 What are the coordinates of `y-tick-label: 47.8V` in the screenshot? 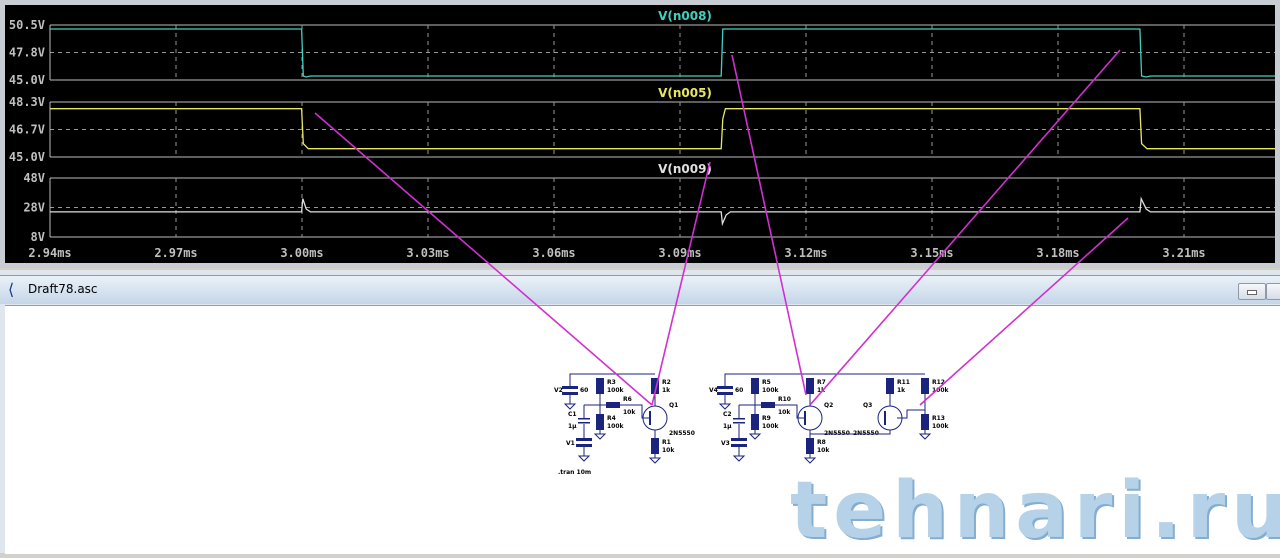 It's located at (27, 53).